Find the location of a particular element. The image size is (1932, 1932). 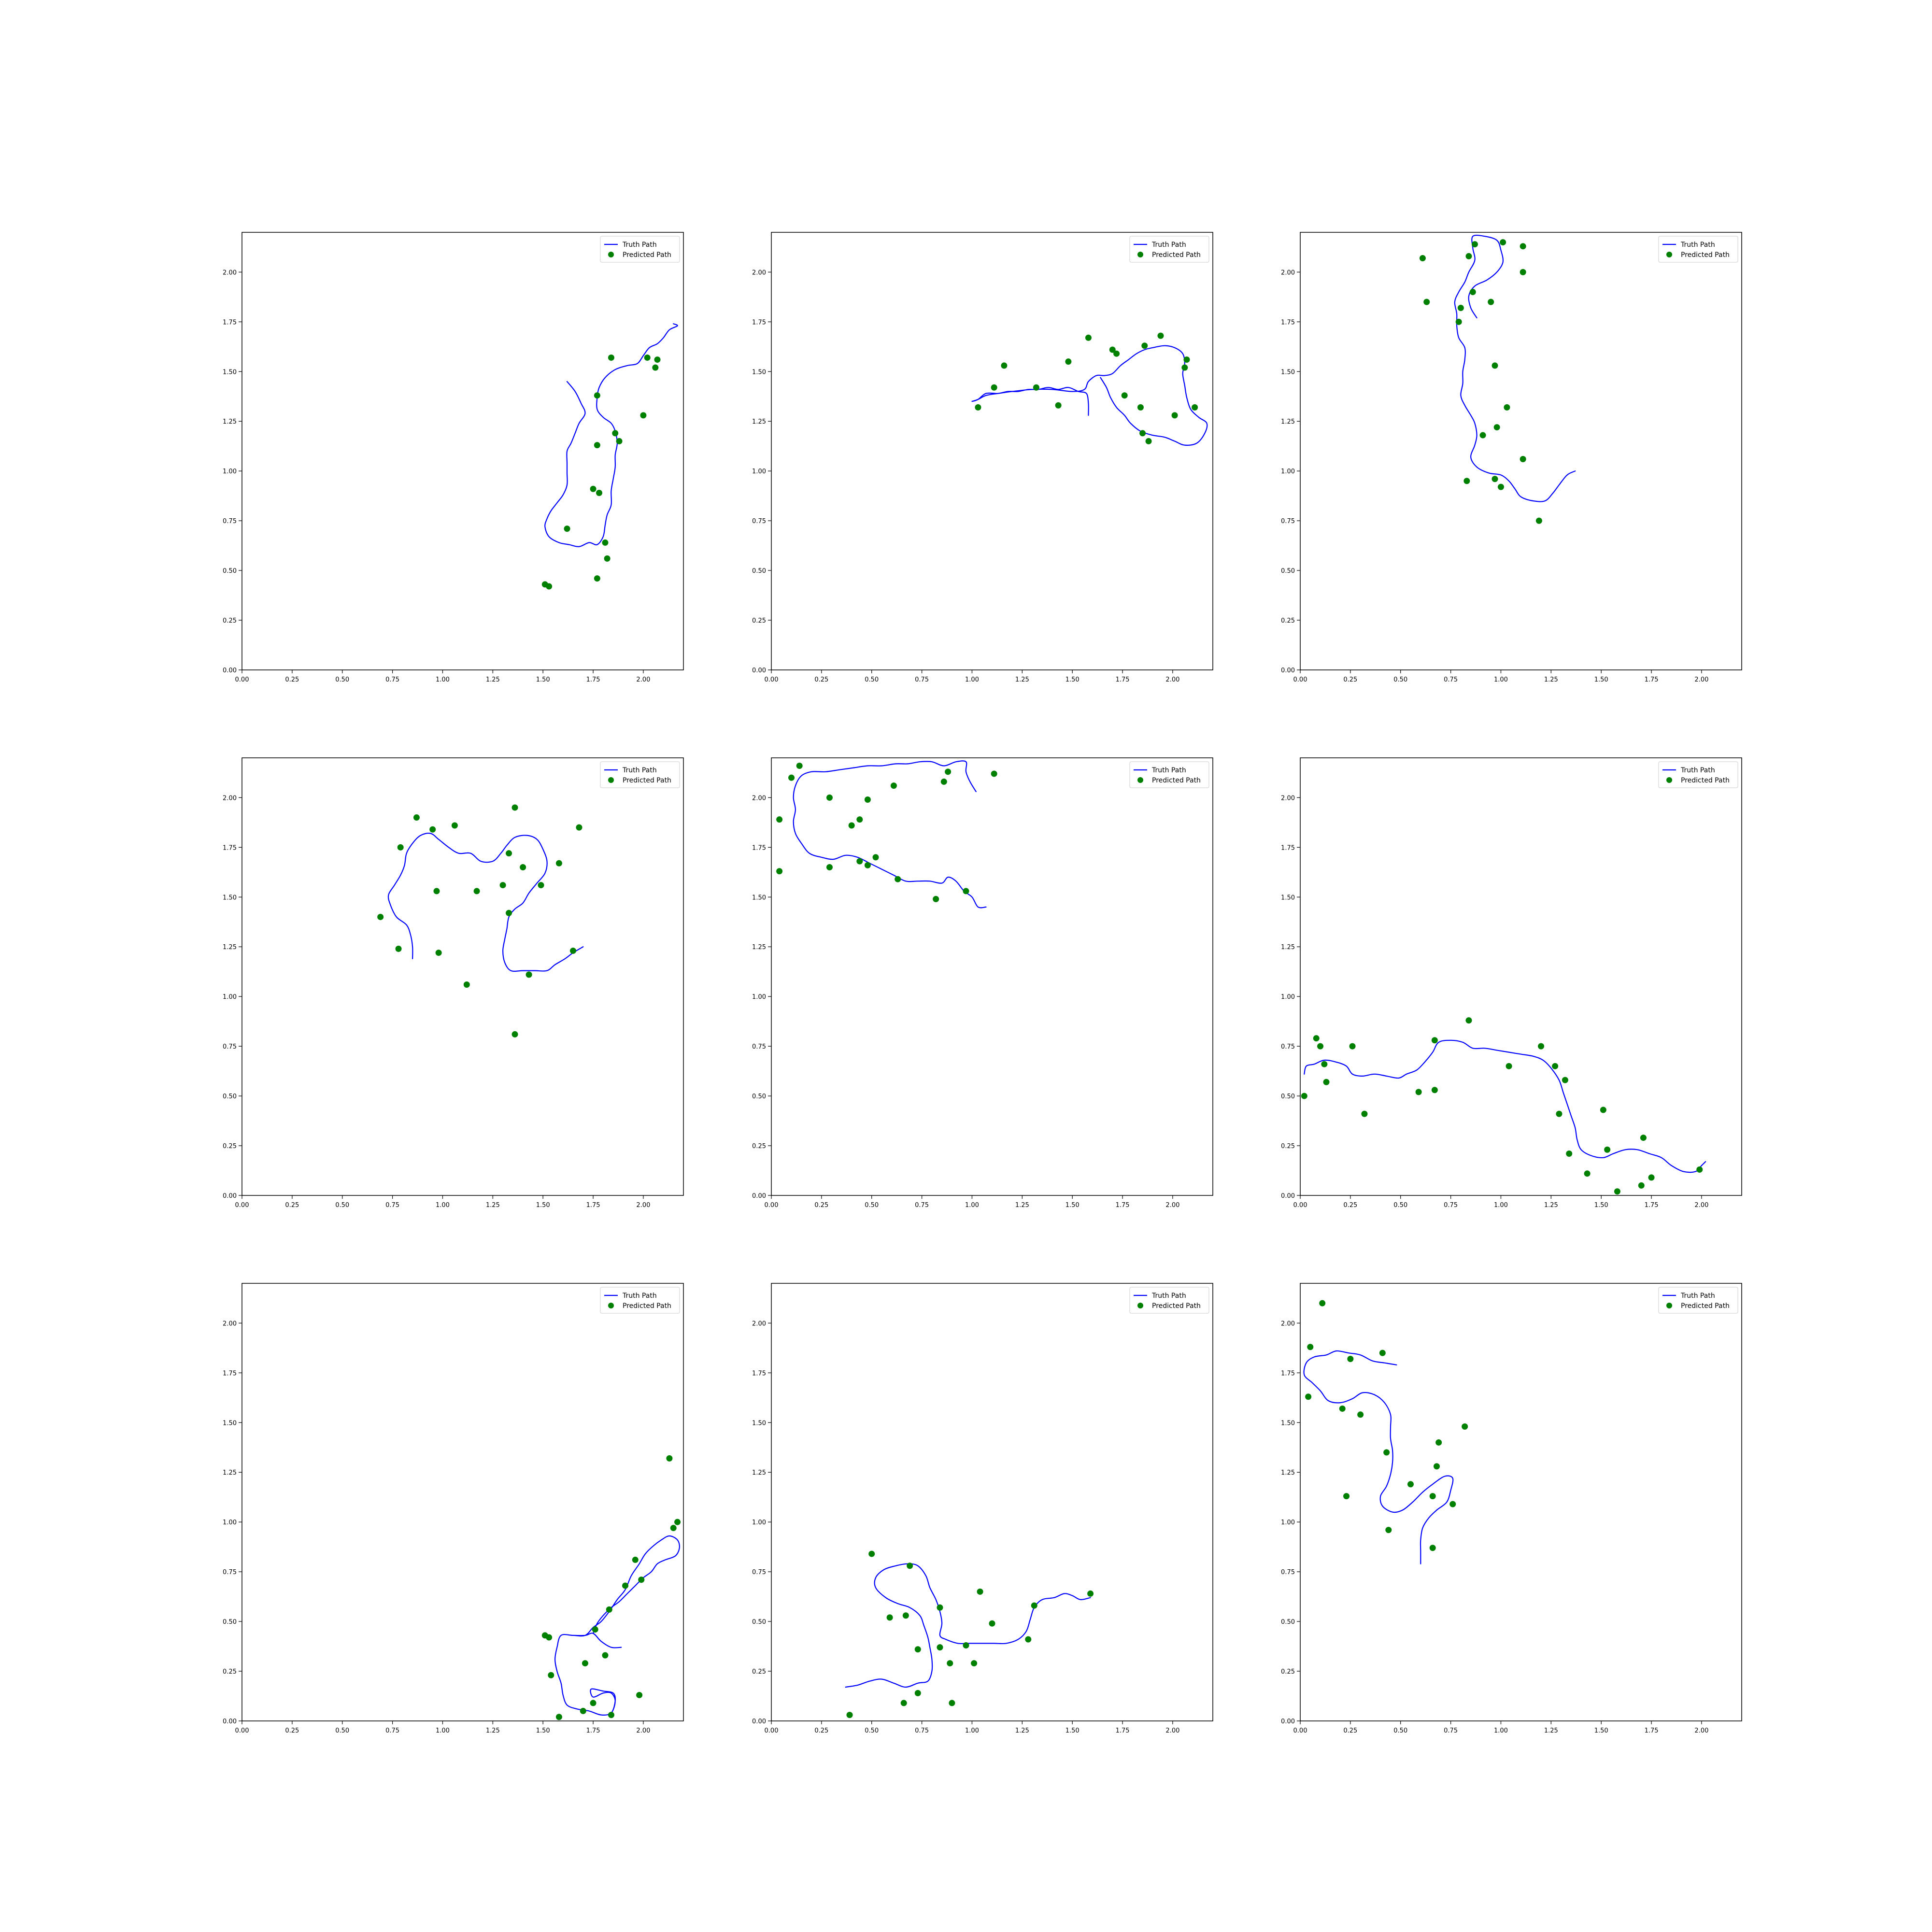

y-tick-label: 1.50 is located at coordinates (230, 897).